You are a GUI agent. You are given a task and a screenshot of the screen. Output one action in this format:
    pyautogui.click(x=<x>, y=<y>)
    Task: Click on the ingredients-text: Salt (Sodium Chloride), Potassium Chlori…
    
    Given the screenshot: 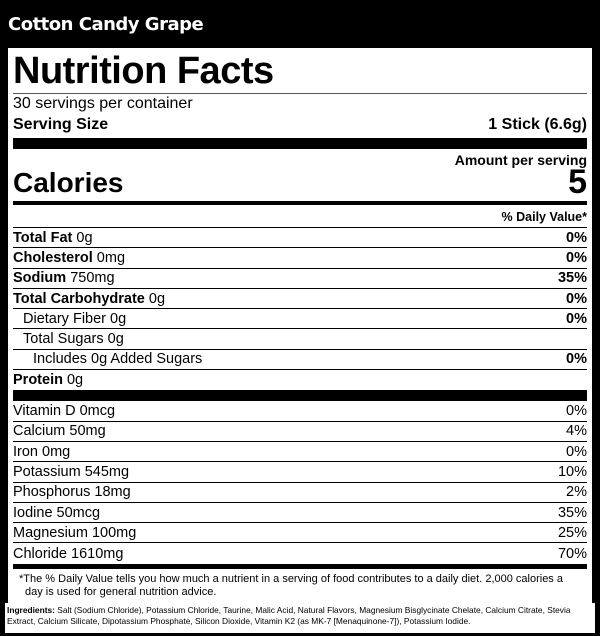 What is the action you would take?
    pyautogui.click(x=289, y=615)
    